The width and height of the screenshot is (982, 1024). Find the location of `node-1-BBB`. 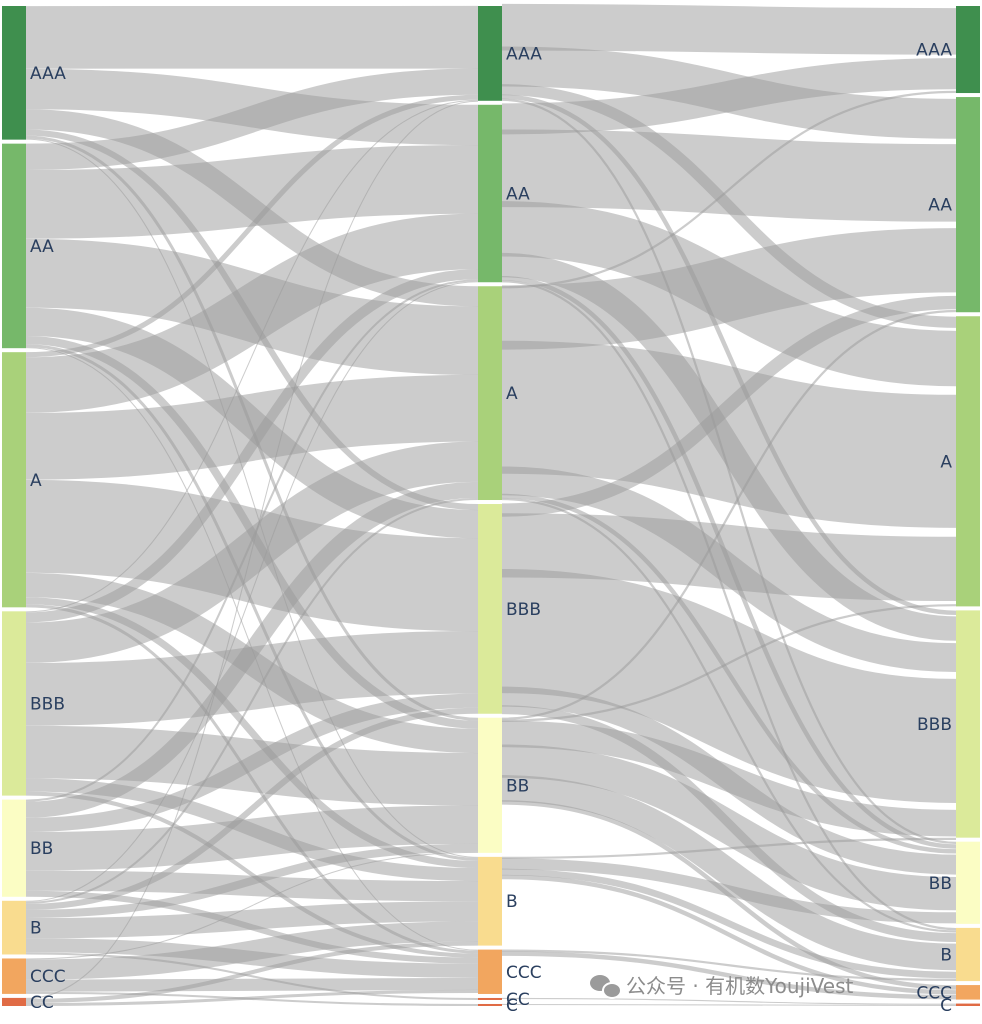

node-1-BBB is located at coordinates (490, 609).